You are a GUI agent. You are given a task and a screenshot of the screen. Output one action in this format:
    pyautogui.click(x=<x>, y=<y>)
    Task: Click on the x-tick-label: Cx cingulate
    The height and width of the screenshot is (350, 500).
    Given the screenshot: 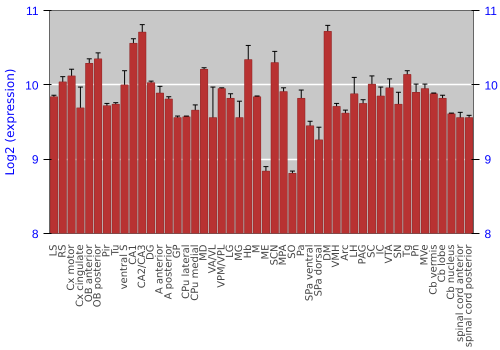 What is the action you would take?
    pyautogui.click(x=80, y=275)
    